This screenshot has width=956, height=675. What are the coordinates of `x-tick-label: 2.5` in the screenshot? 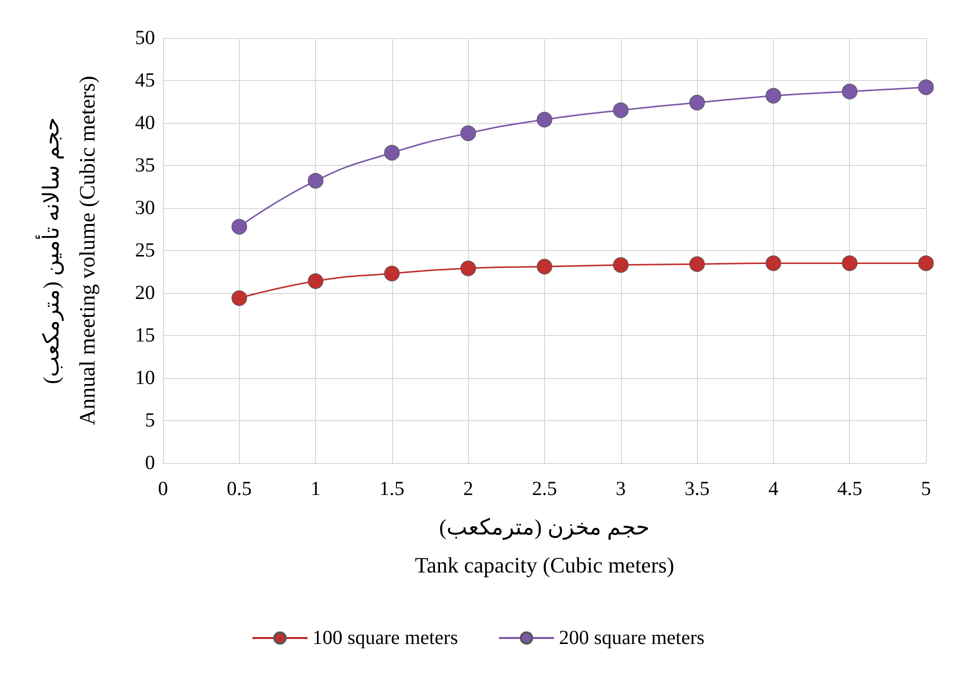 It's located at (544, 489).